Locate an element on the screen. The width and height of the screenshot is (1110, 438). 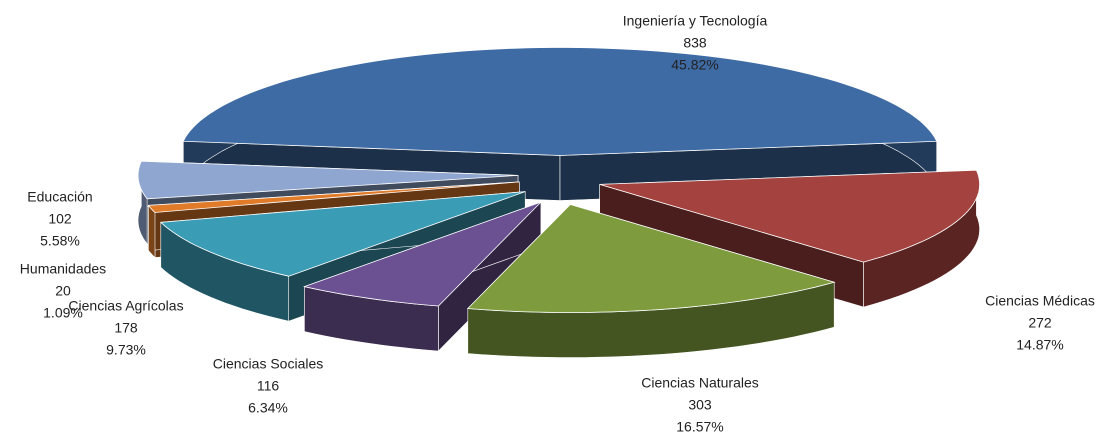
label-value: 102 is located at coordinates (60, 219).